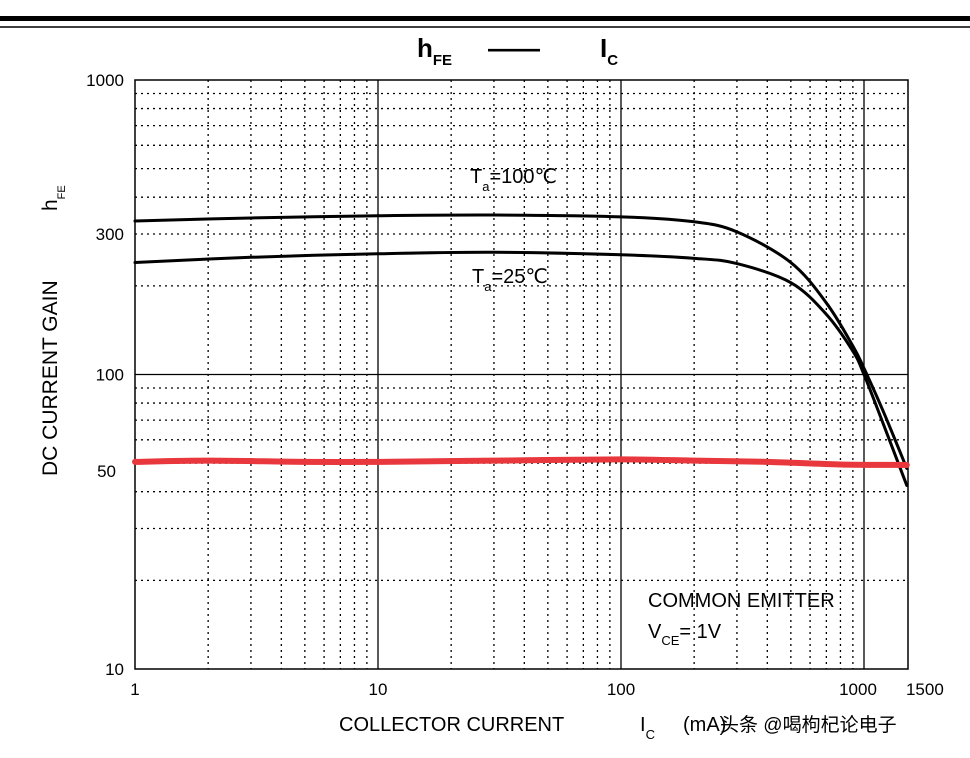  Describe the element at coordinates (510, 280) in the screenshot. I see `series-label-25c: Ta=25℃` at that location.